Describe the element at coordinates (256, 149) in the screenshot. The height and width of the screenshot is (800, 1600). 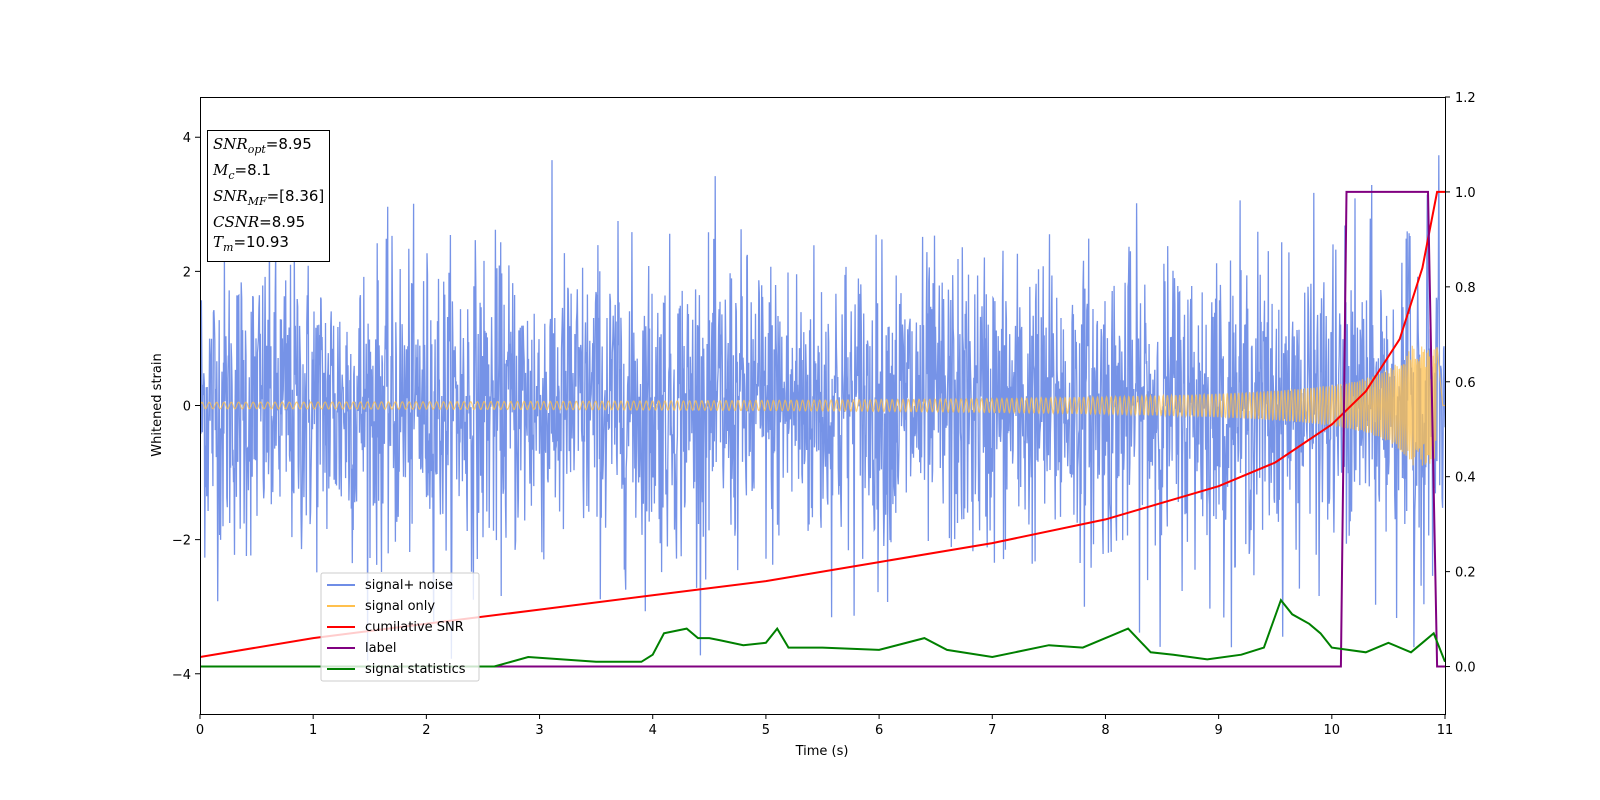
I see `snr-opt-subscript: opt` at that location.